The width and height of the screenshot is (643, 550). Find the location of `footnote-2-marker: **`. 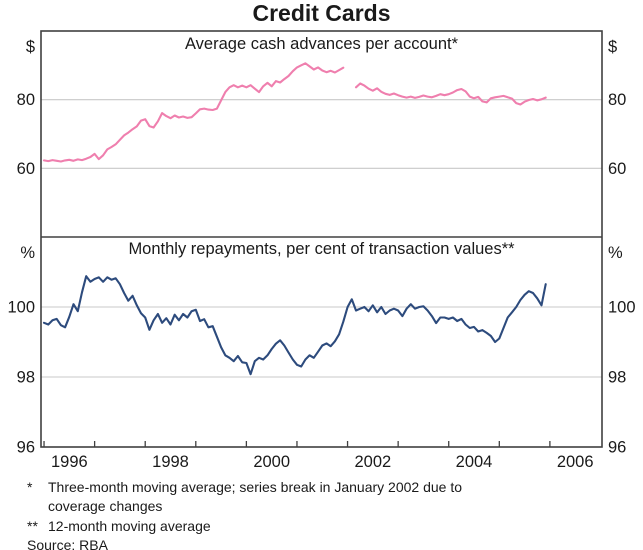

footnote-2-marker: ** is located at coordinates (32, 525).